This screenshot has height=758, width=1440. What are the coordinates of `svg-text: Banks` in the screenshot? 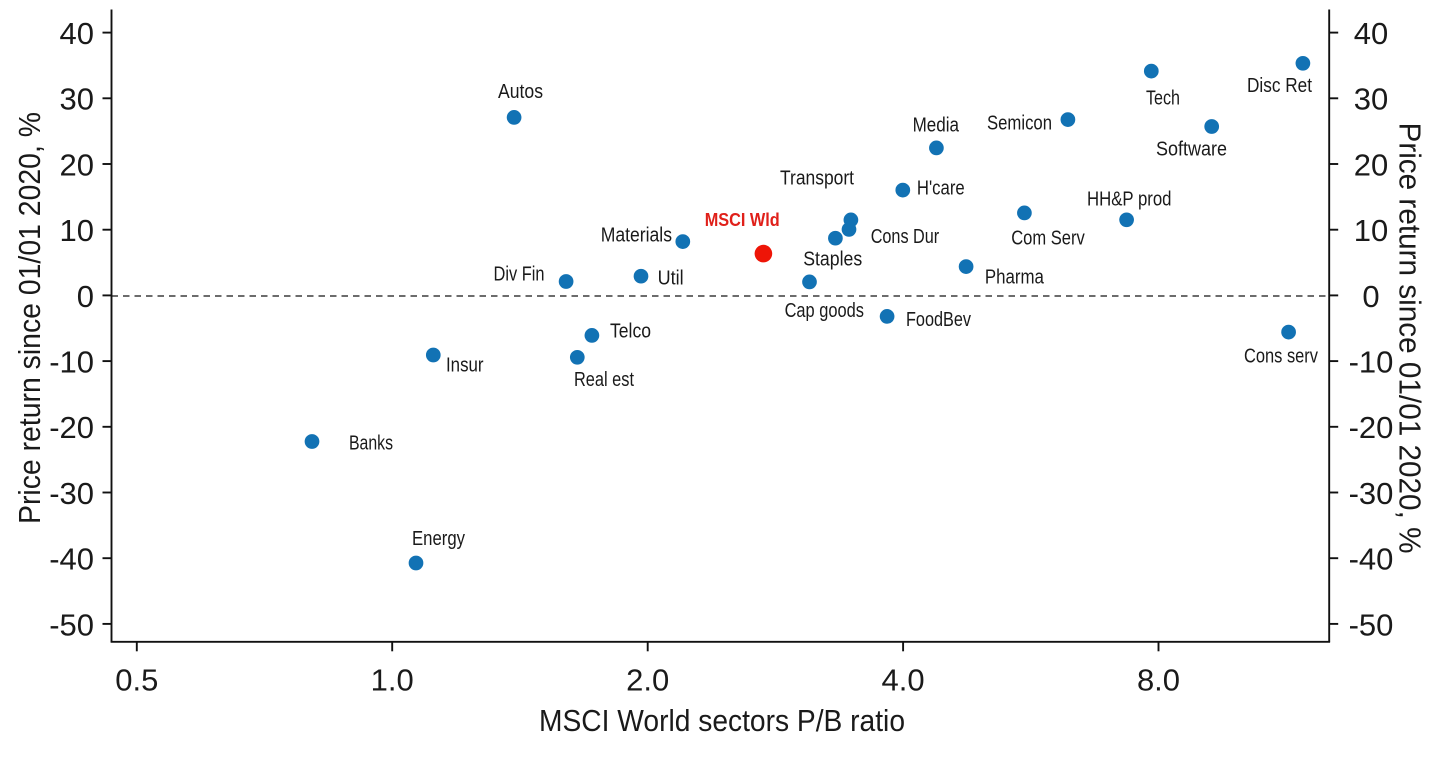 It's located at (371, 444).